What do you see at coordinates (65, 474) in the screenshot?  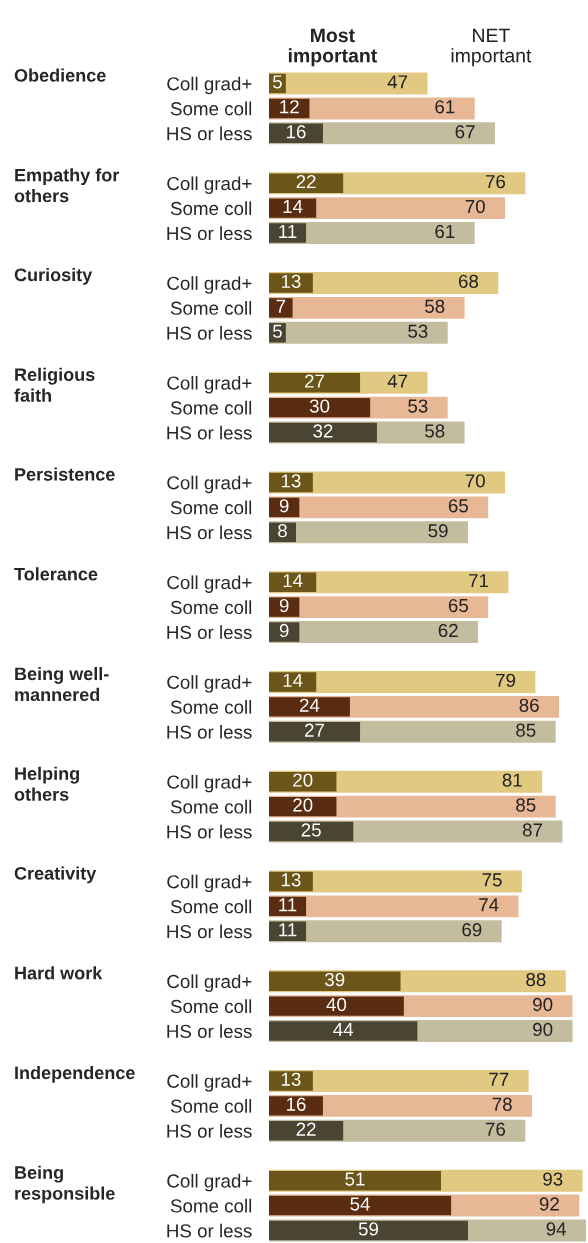 I see `text: Persistence` at bounding box center [65, 474].